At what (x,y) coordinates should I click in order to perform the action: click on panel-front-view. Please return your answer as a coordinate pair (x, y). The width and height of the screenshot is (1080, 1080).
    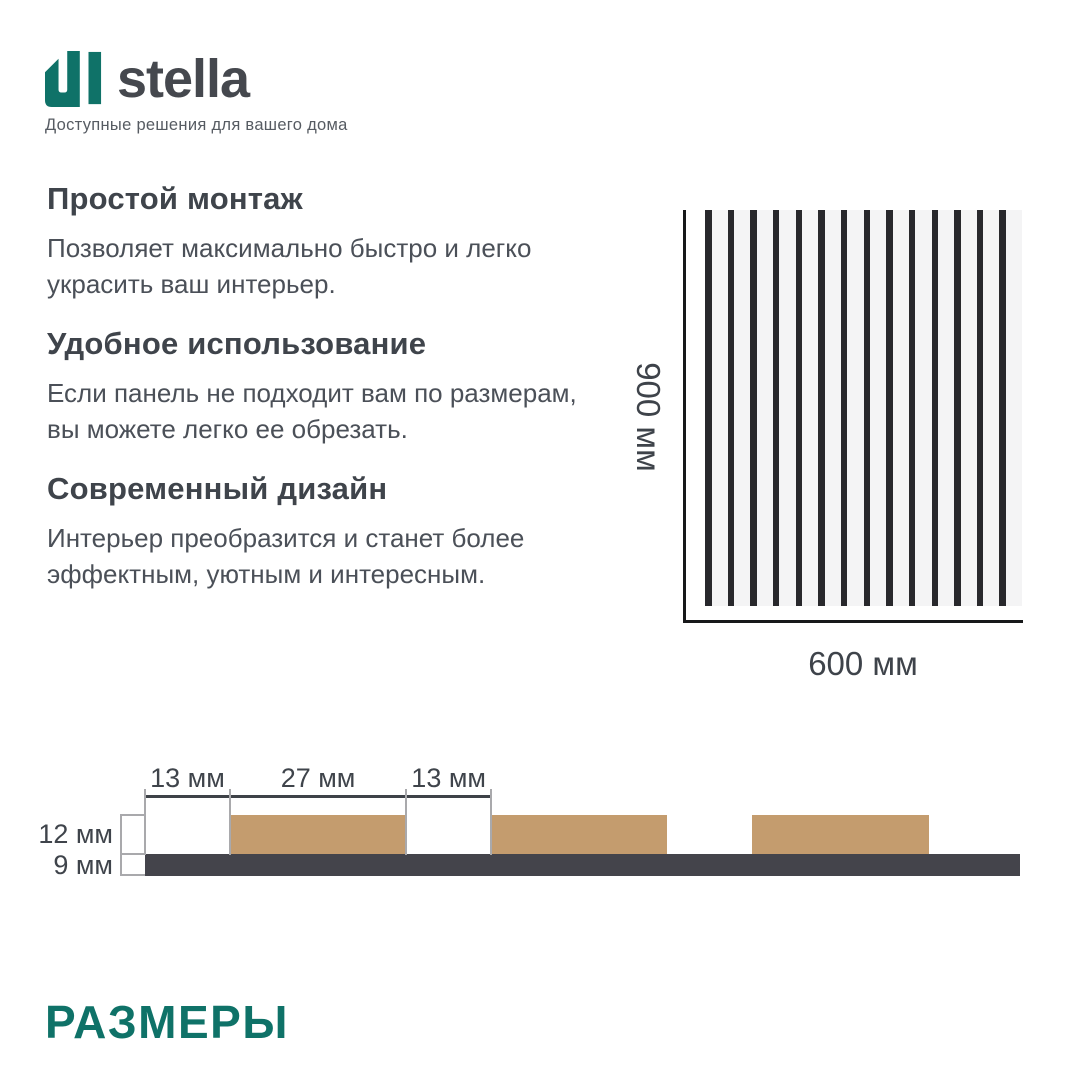
    Looking at the image, I should click on (863, 408).